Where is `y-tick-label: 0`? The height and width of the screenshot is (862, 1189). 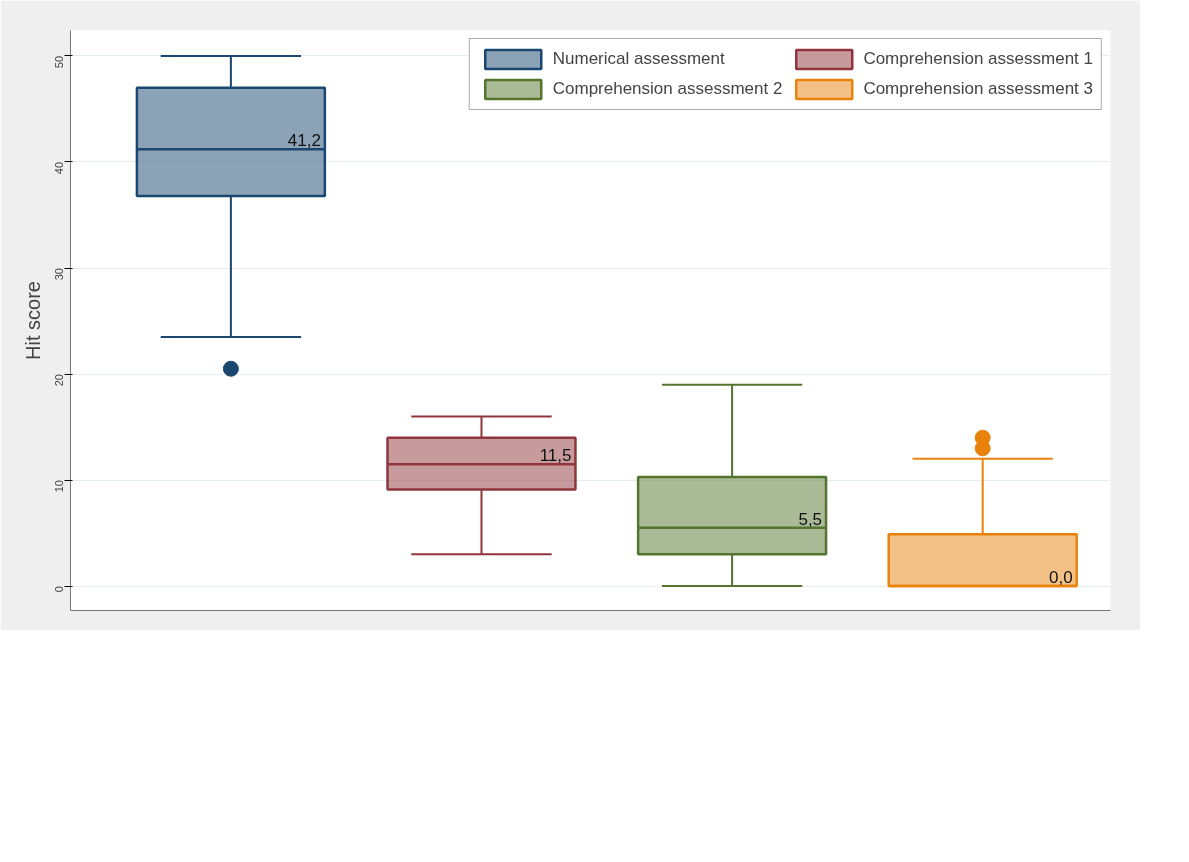
y-tick-label: 0 is located at coordinates (59, 589).